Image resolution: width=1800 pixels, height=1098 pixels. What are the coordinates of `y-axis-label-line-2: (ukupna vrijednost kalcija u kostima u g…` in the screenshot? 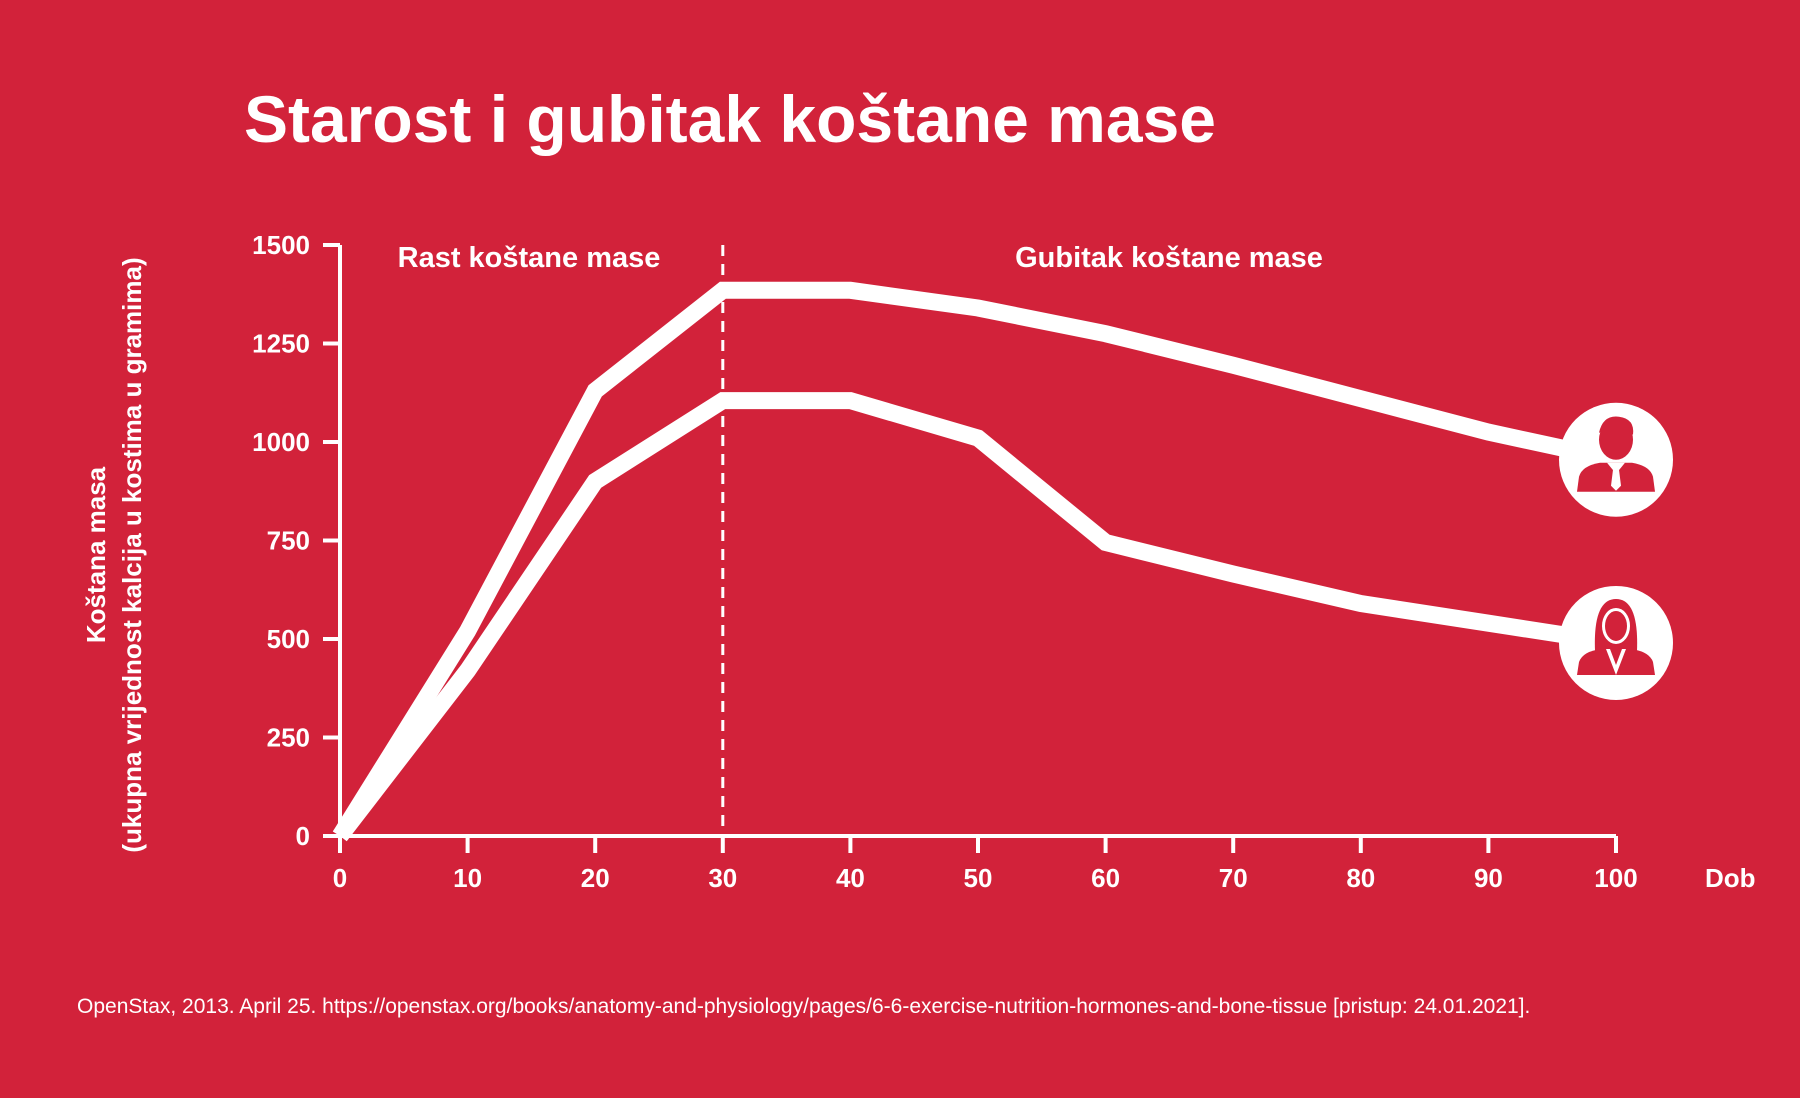 It's located at (132, 554).